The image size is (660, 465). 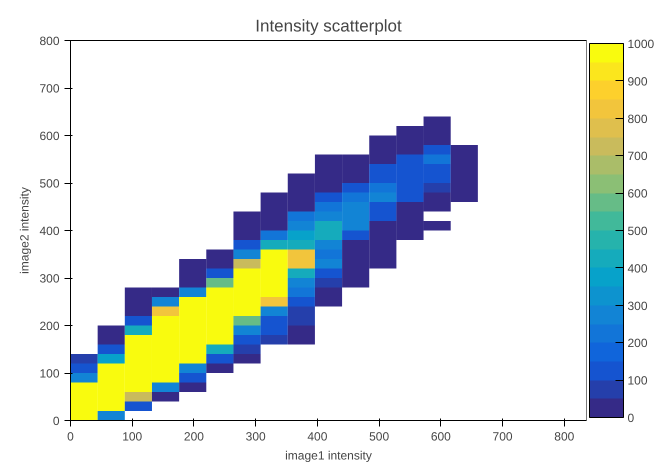 What do you see at coordinates (328, 455) in the screenshot?
I see `x-axis-title: image1 intensity` at bounding box center [328, 455].